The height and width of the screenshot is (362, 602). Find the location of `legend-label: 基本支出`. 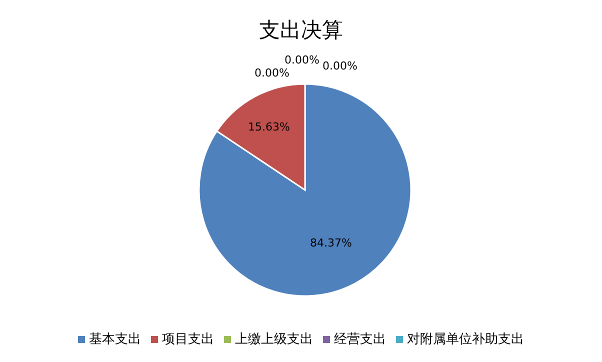

legend-label: 基本支出 is located at coordinates (115, 339).